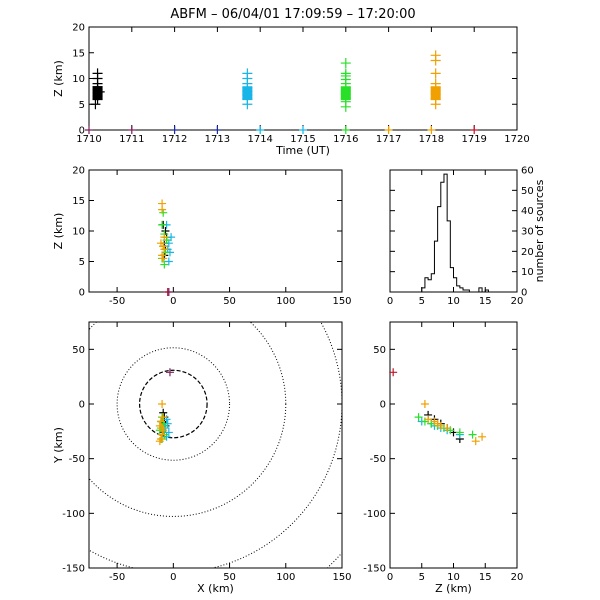  What do you see at coordinates (453, 588) in the screenshot?
I see `x-axis-title: Z (km)` at bounding box center [453, 588].